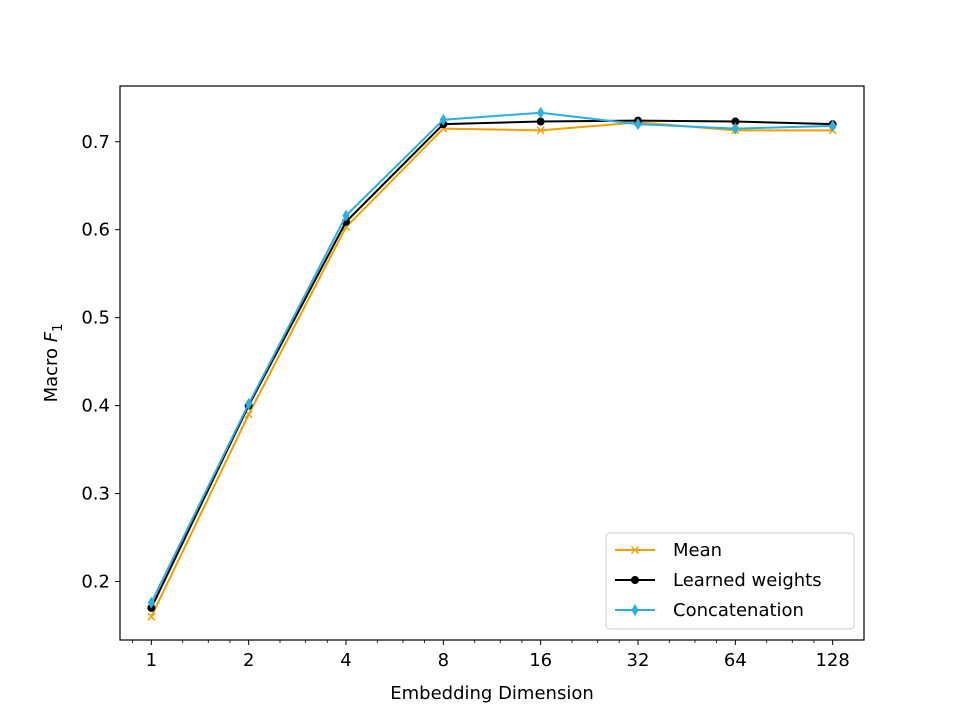 The width and height of the screenshot is (960, 720). What do you see at coordinates (51, 336) in the screenshot?
I see `y-axis-label-variable: F` at bounding box center [51, 336].